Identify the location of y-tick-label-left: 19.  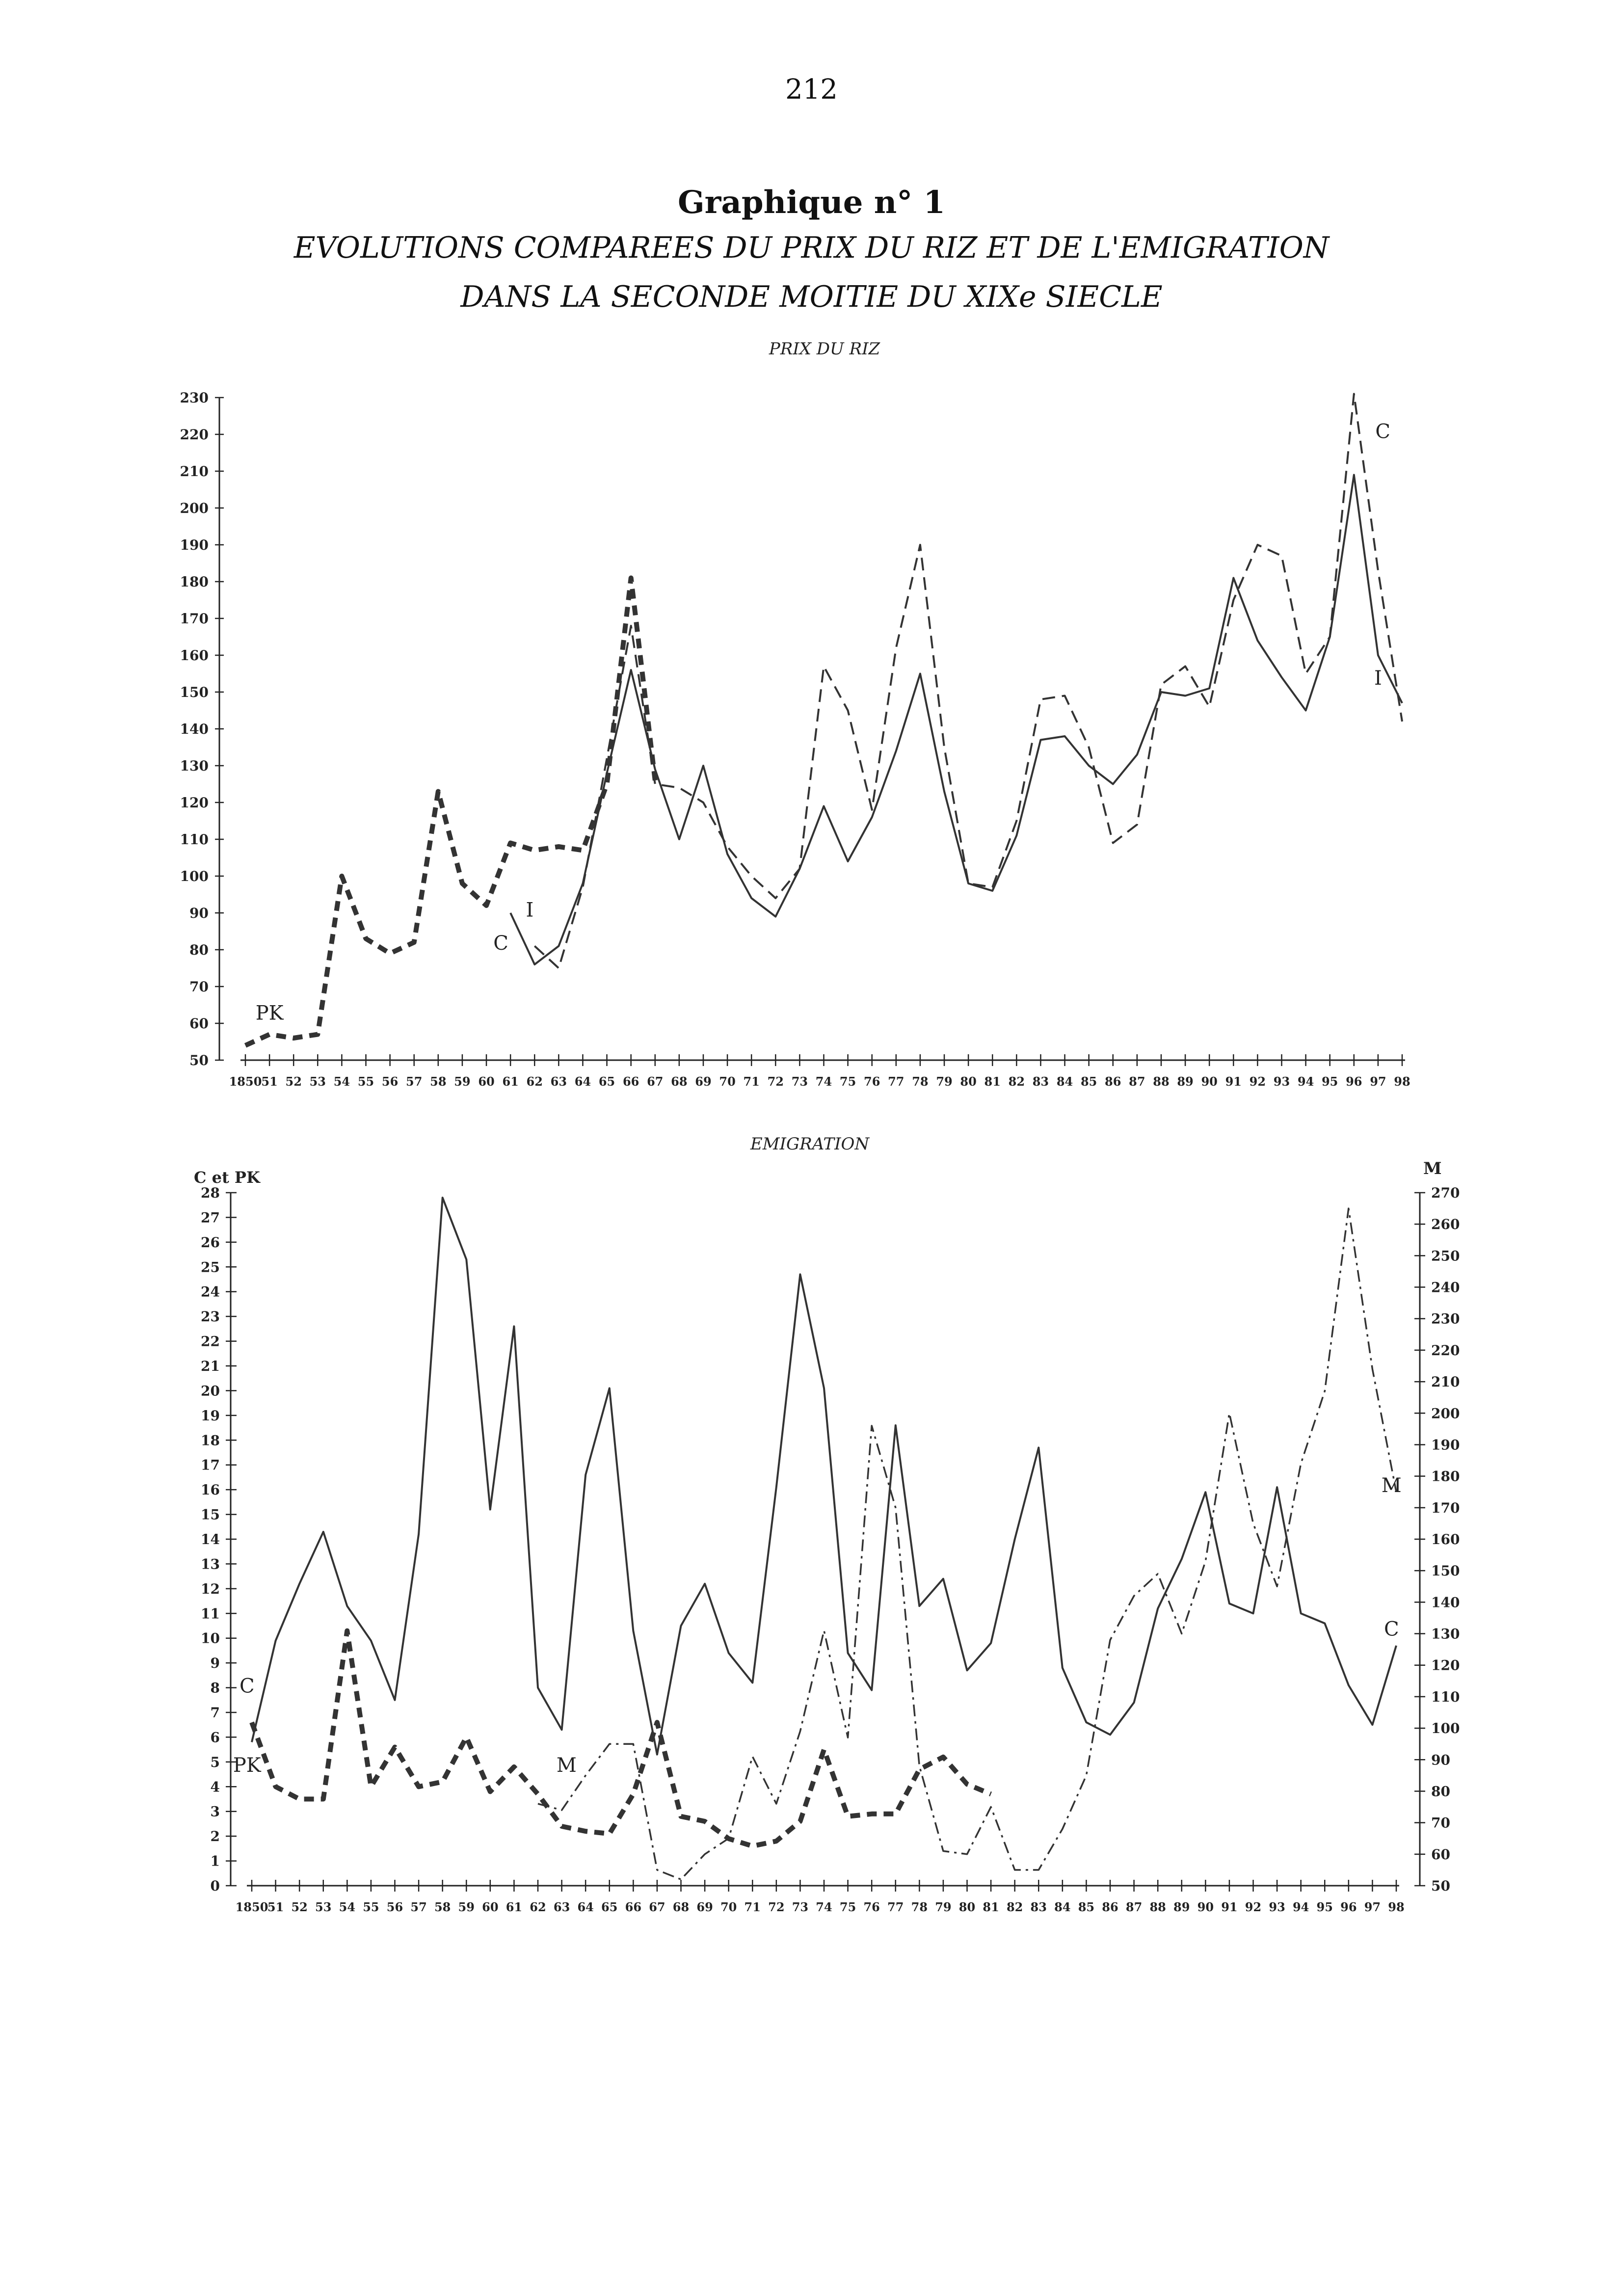
(210, 1416).